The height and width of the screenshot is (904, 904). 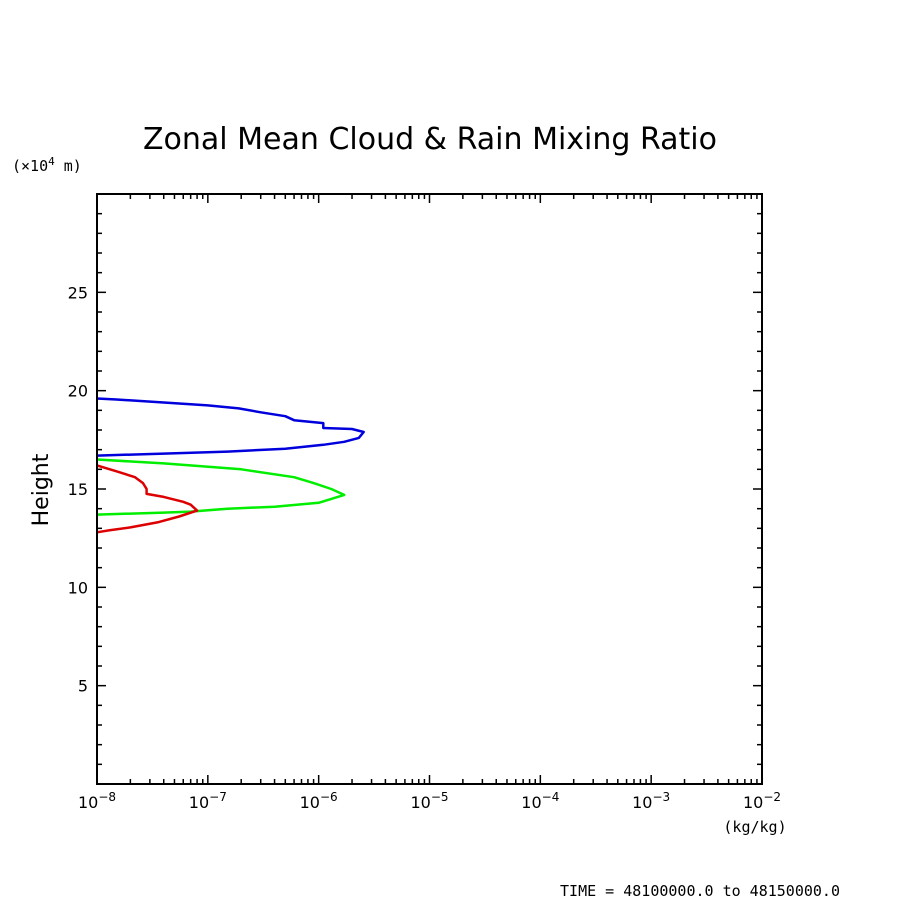 I want to click on y-tick-label: 20, so click(x=78, y=391).